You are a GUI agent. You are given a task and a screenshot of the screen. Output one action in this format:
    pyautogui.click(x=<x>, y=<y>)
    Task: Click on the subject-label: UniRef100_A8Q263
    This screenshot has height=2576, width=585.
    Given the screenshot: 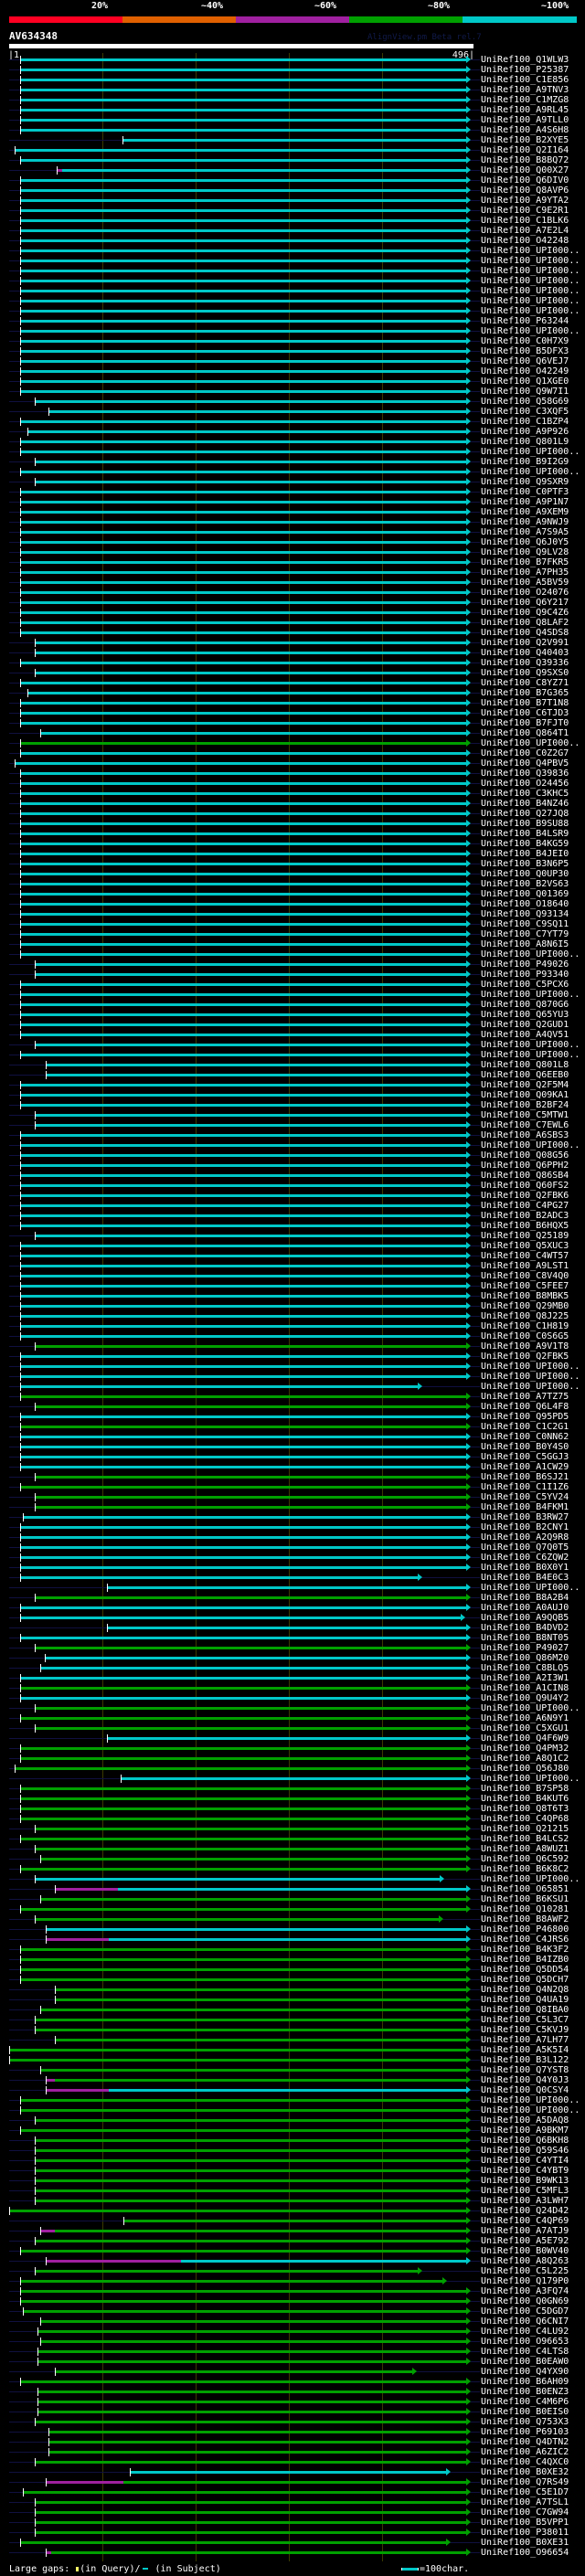 What is the action you would take?
    pyautogui.click(x=525, y=2261)
    